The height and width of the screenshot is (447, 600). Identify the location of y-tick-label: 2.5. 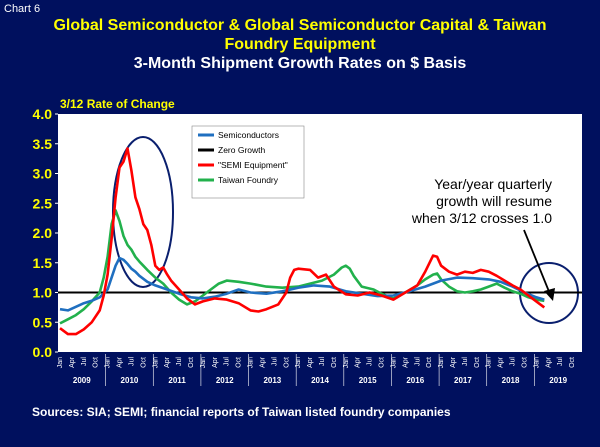
(43, 203).